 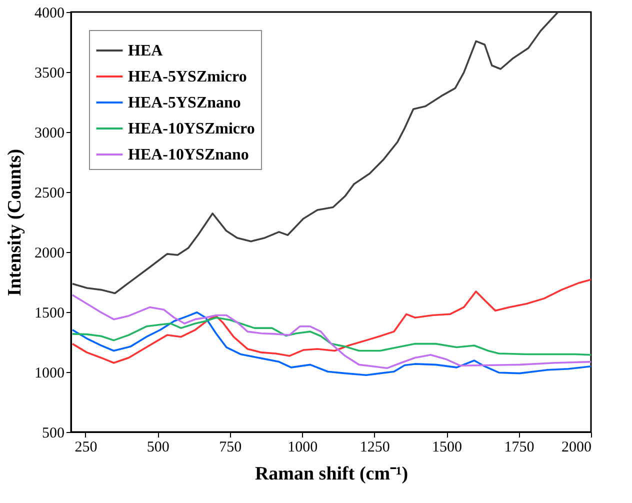 I want to click on y-tick-label: 1500, so click(x=49, y=314).